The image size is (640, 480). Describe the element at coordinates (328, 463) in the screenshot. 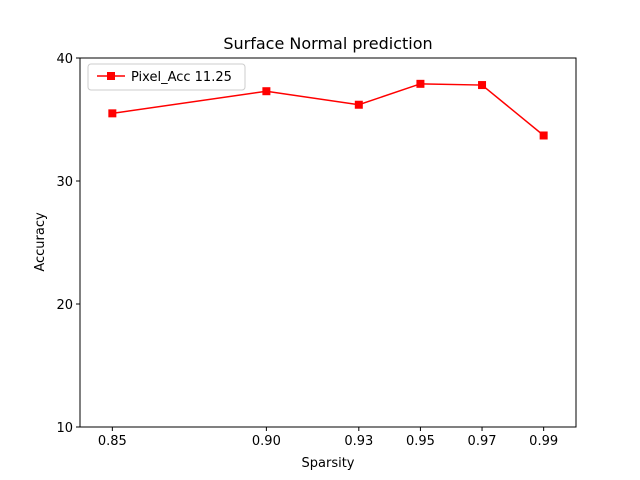

I see `x-axis-label: Sparsity` at that location.